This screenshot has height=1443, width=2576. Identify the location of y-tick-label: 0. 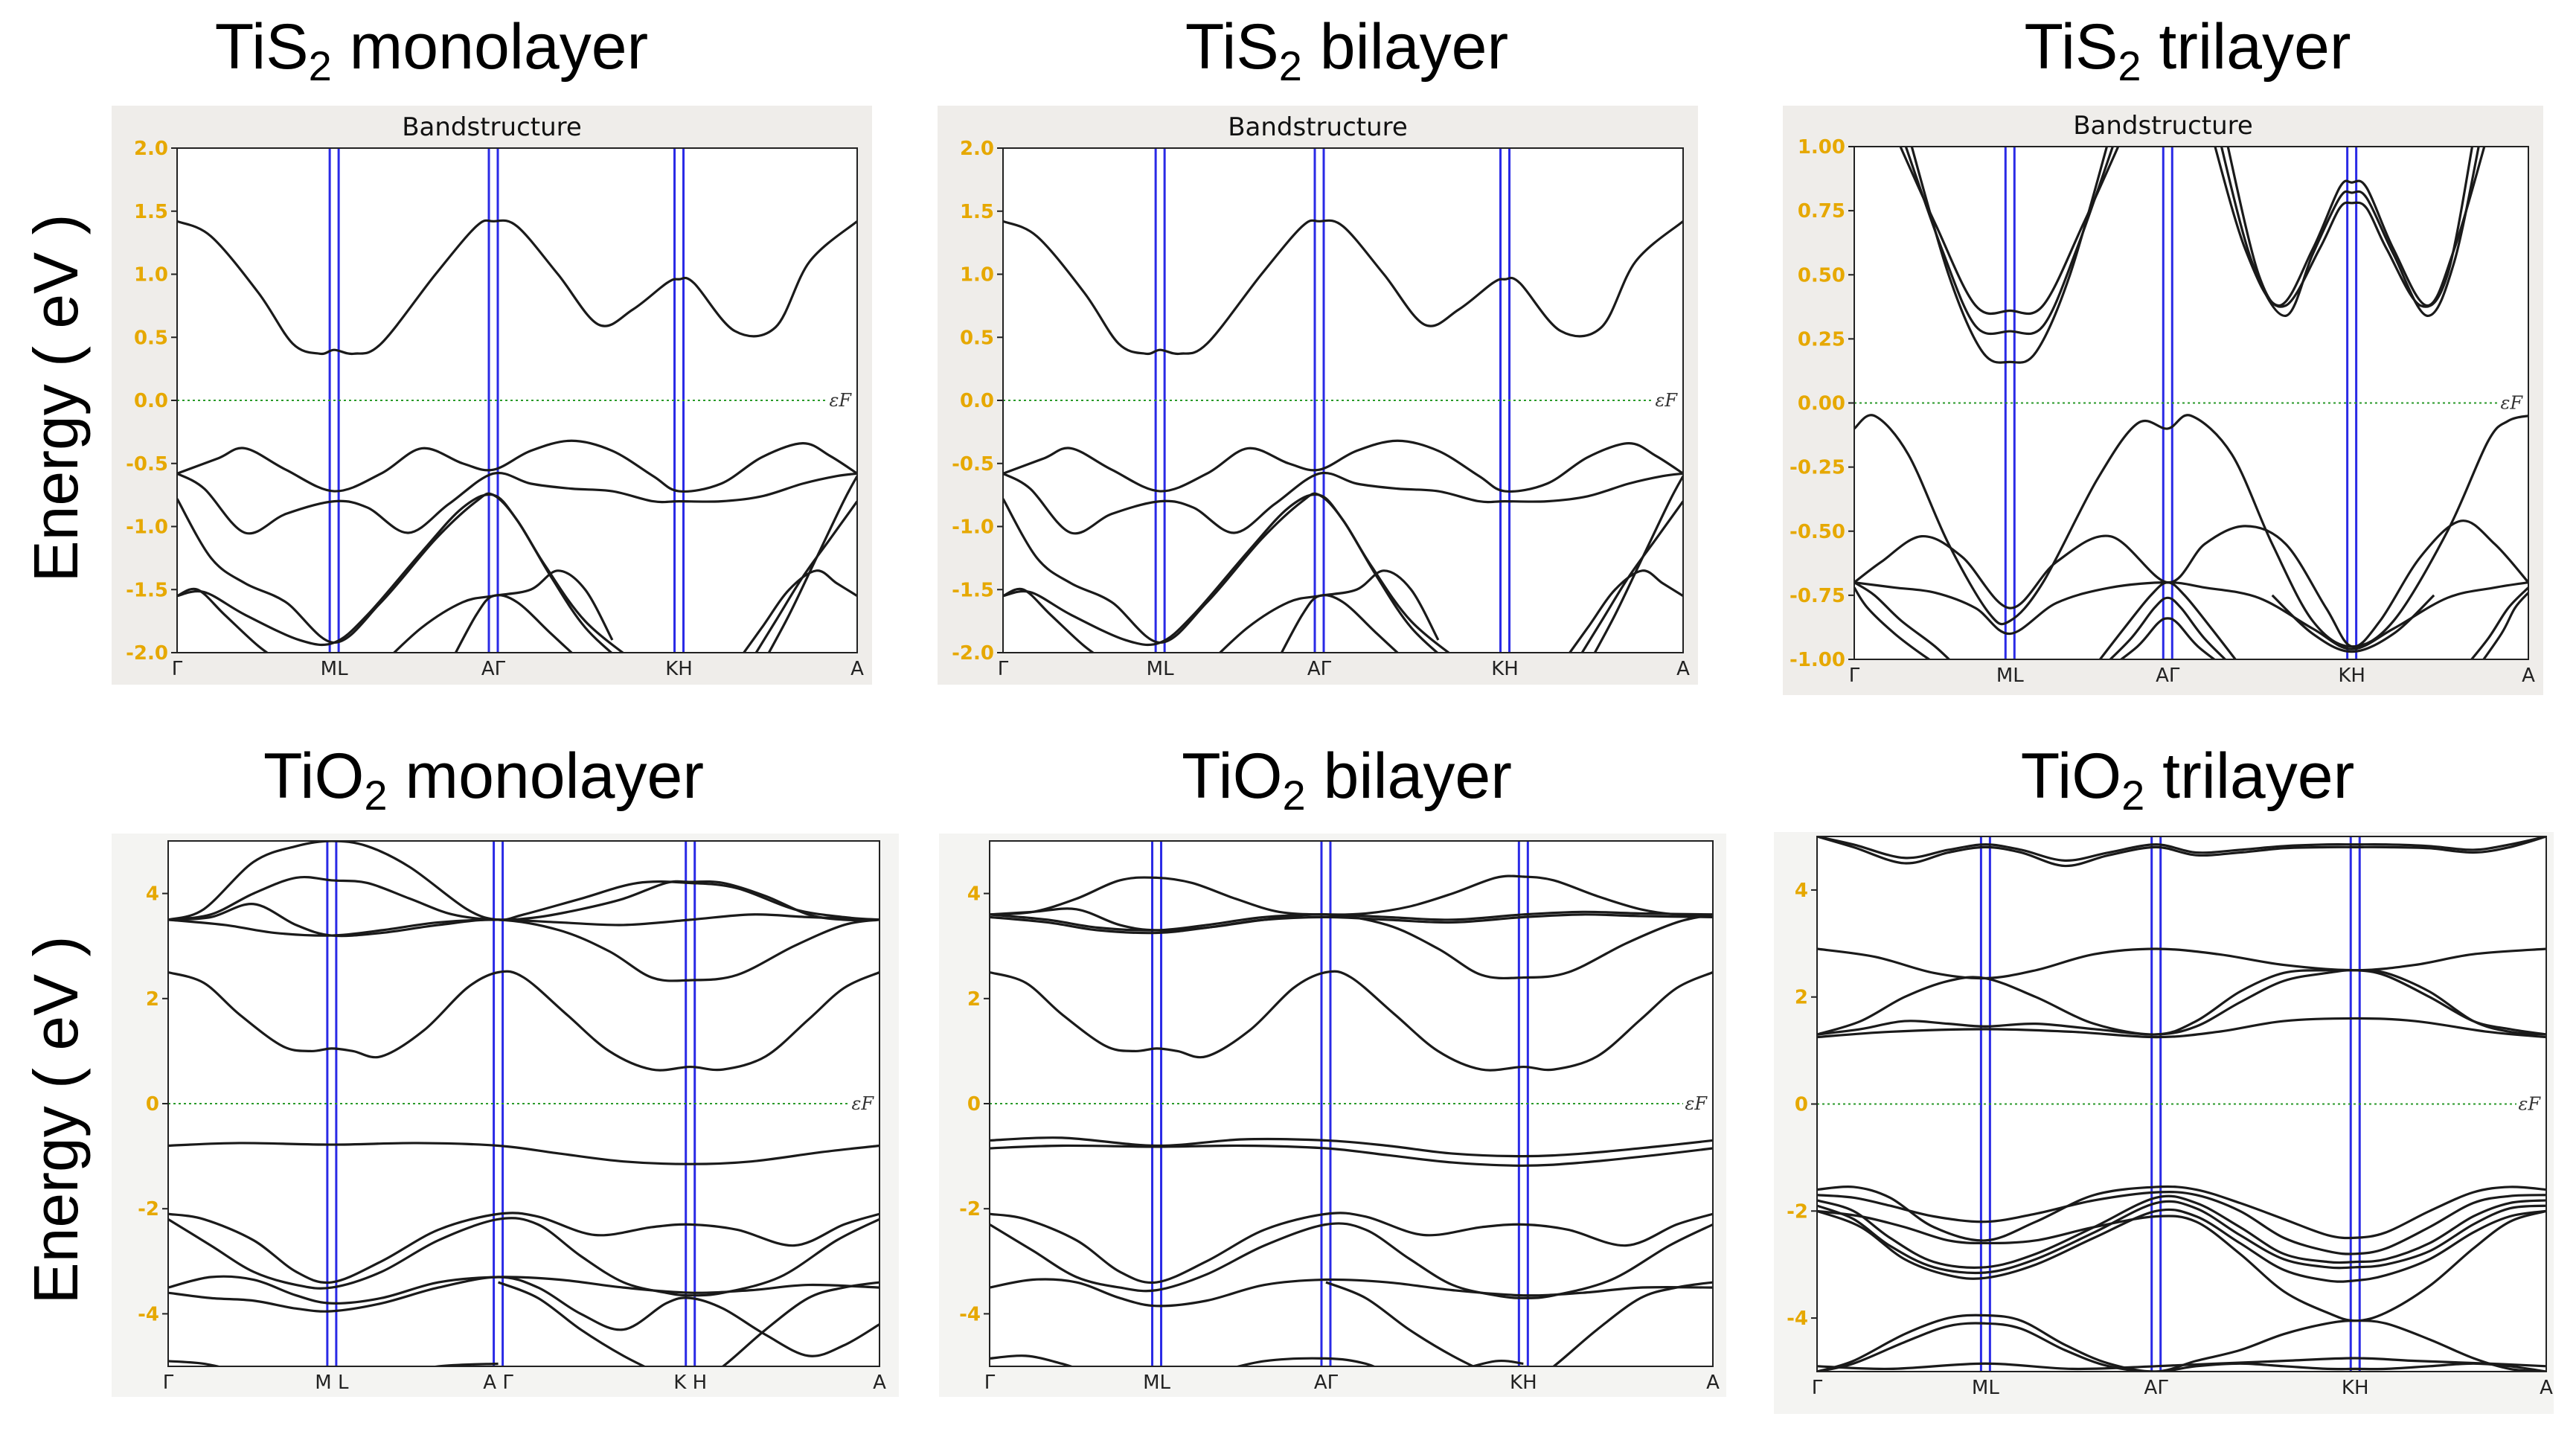
(1802, 1105).